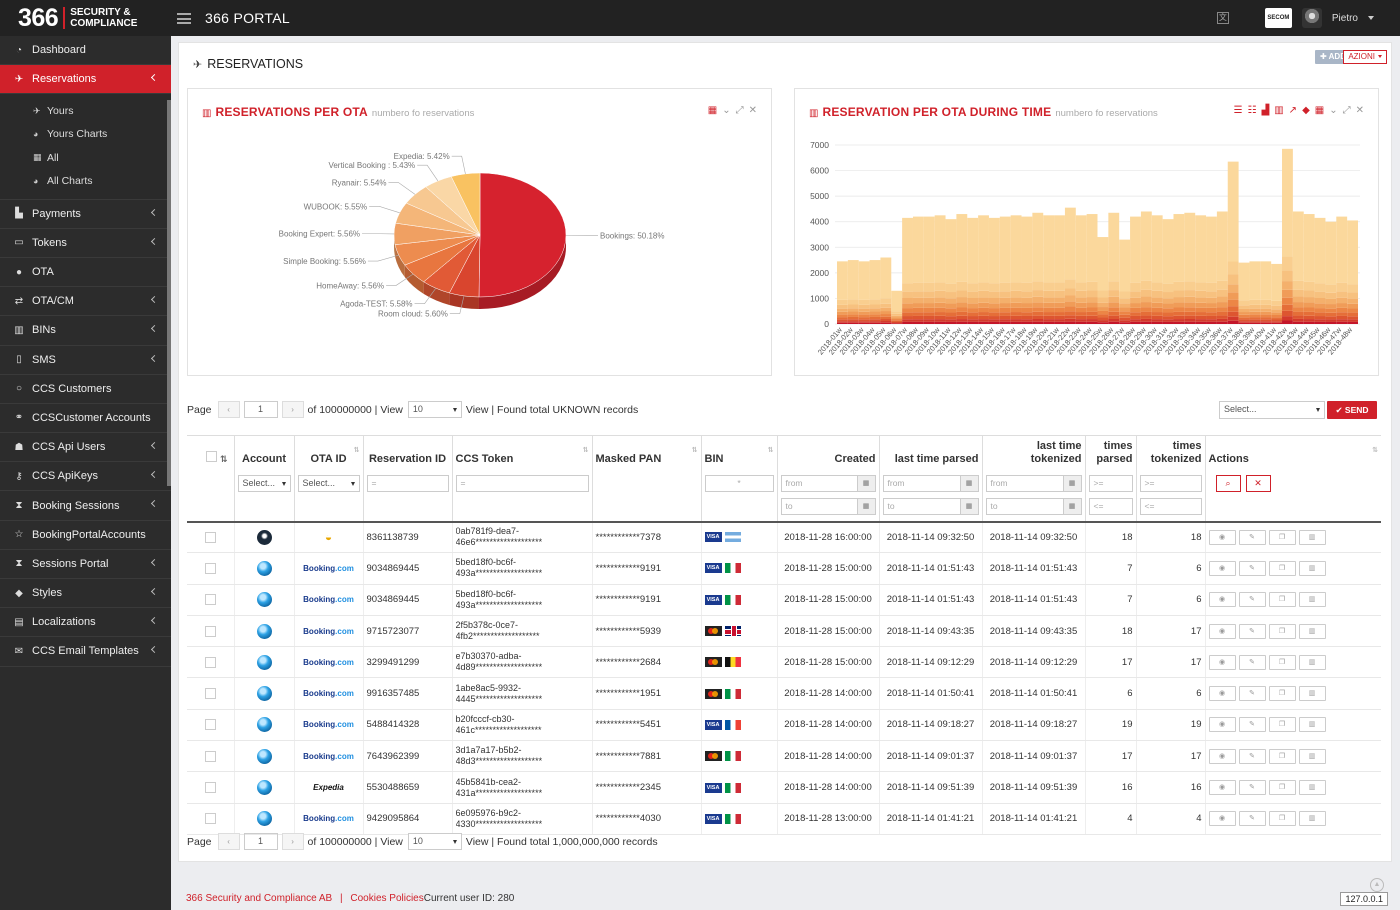 The height and width of the screenshot is (910, 1400). What do you see at coordinates (260, 409) in the screenshot?
I see `page-input: 1` at bounding box center [260, 409].